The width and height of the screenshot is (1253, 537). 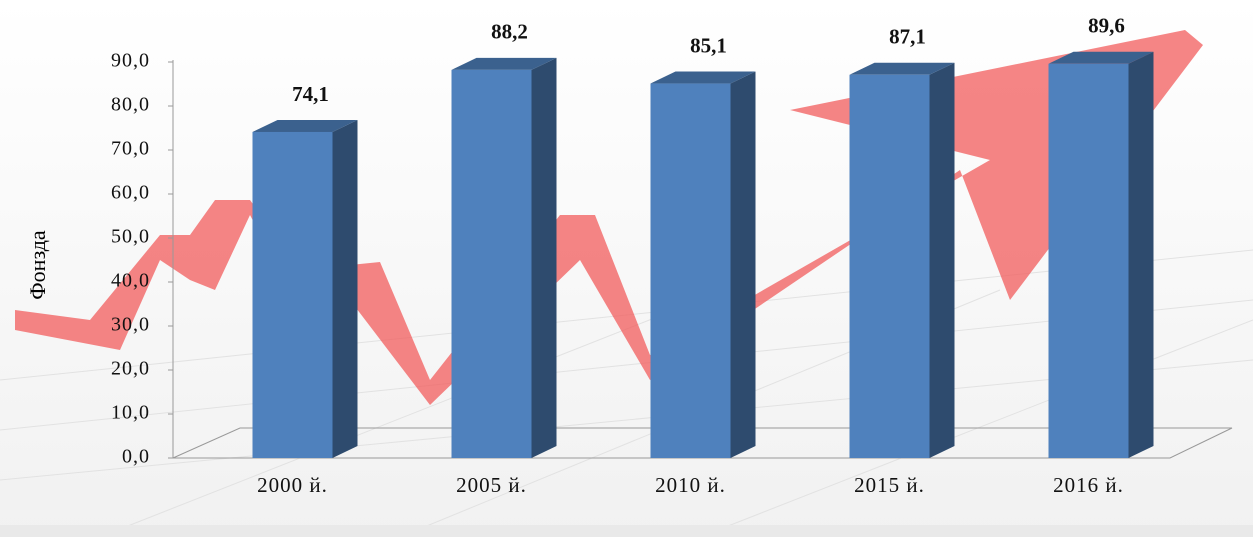 What do you see at coordinates (130, 325) in the screenshot?
I see `y-tick-label: 30,0` at bounding box center [130, 325].